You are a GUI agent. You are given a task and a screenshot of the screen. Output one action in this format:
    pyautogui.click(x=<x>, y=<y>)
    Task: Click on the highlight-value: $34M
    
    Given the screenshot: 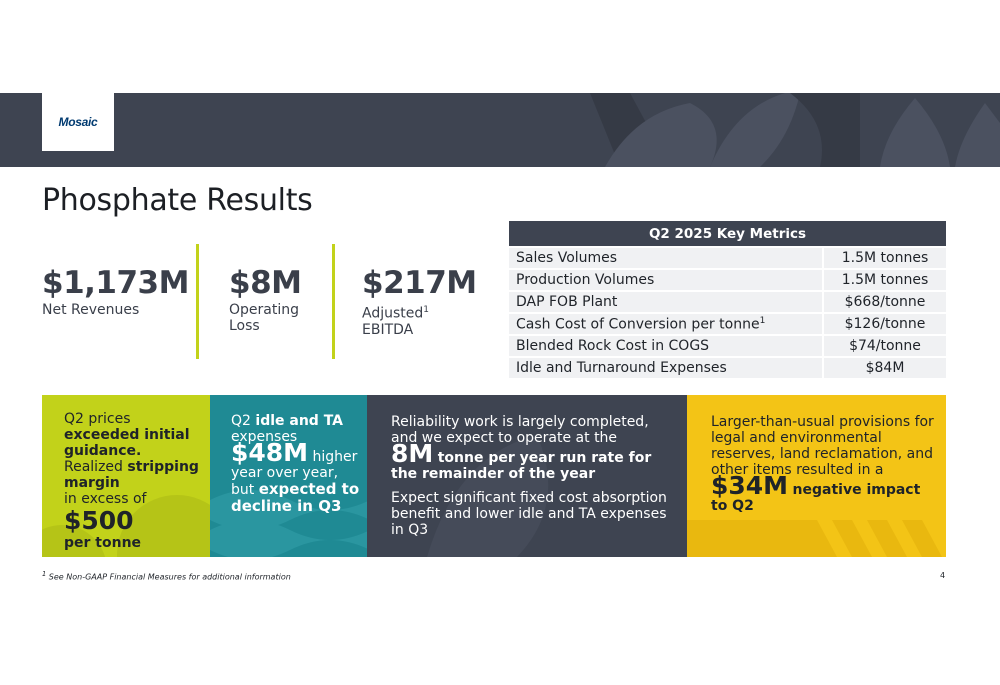 What is the action you would take?
    pyautogui.click(x=750, y=485)
    